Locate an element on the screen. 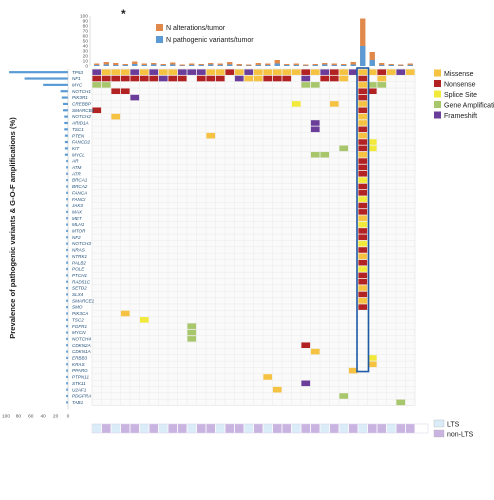  gene-label: MYCL is located at coordinates (78, 154).